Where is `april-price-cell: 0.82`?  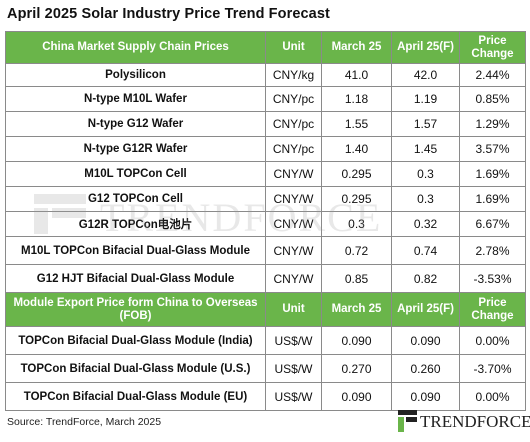
april-price-cell: 0.82 is located at coordinates (425, 278).